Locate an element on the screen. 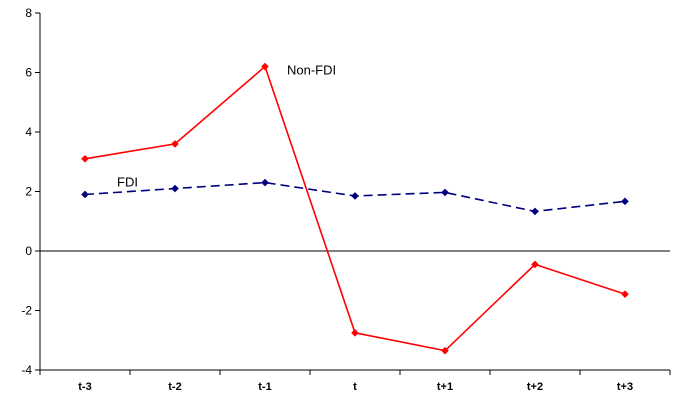 This screenshot has height=405, width=674. y-tick-label: 0 is located at coordinates (28, 251).